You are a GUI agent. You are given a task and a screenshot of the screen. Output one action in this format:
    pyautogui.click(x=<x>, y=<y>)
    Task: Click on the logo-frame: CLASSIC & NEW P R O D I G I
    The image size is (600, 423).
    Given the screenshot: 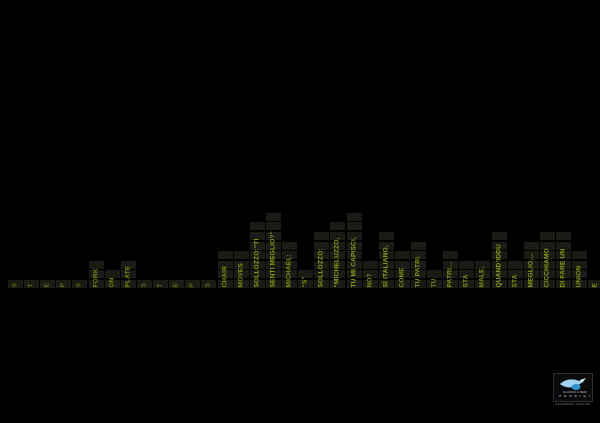 What is the action you would take?
    pyautogui.click(x=573, y=387)
    